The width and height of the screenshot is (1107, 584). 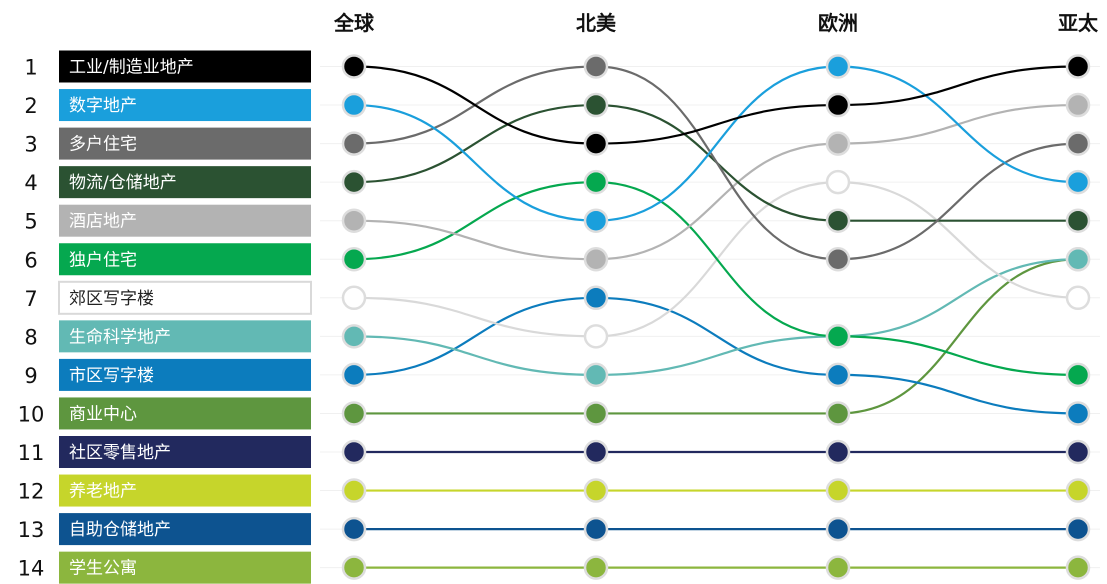 I want to click on rank-number: 3, so click(x=30, y=145).